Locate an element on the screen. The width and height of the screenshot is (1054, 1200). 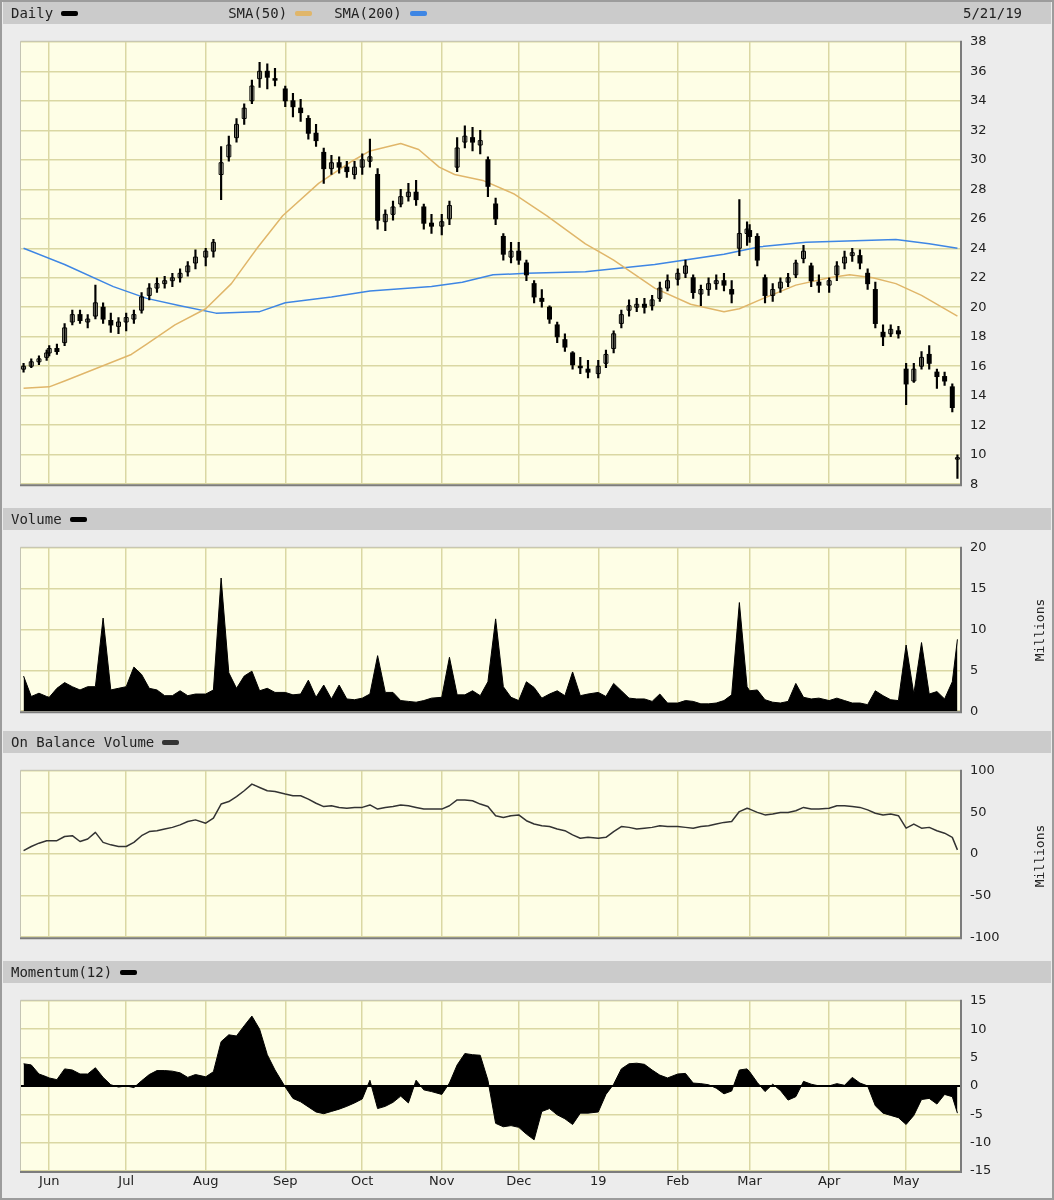
y-tick-label: -5 is located at coordinates (976, 1113).